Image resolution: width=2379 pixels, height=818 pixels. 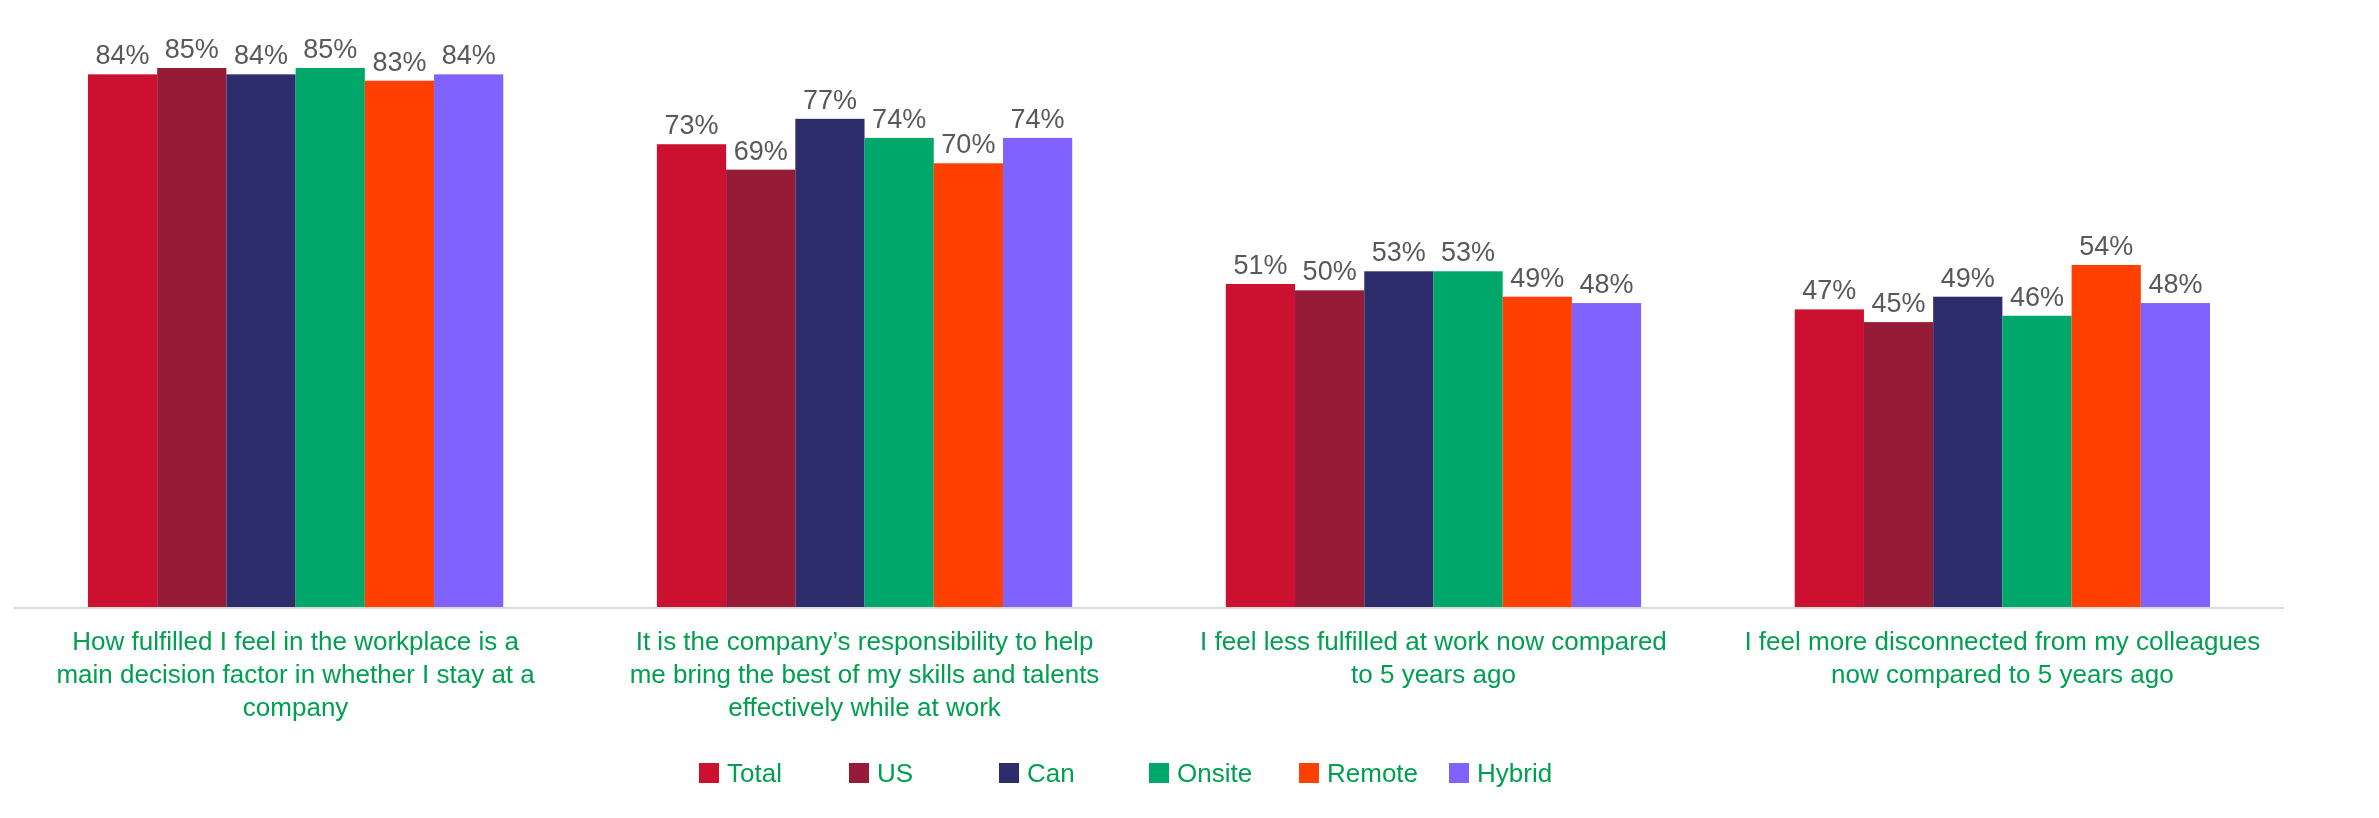 I want to click on data-label: 50%, so click(x=1329, y=271).